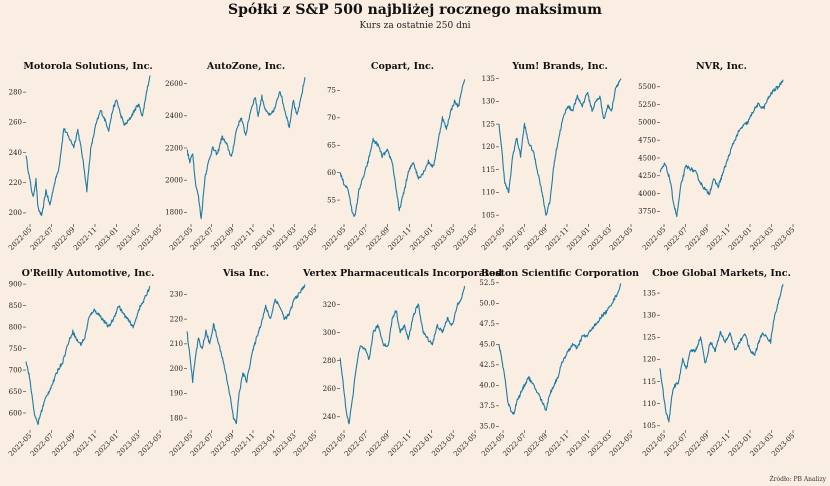  What do you see at coordinates (487, 283) in the screenshot?
I see `y-tick-label: 52.5` at bounding box center [487, 283].